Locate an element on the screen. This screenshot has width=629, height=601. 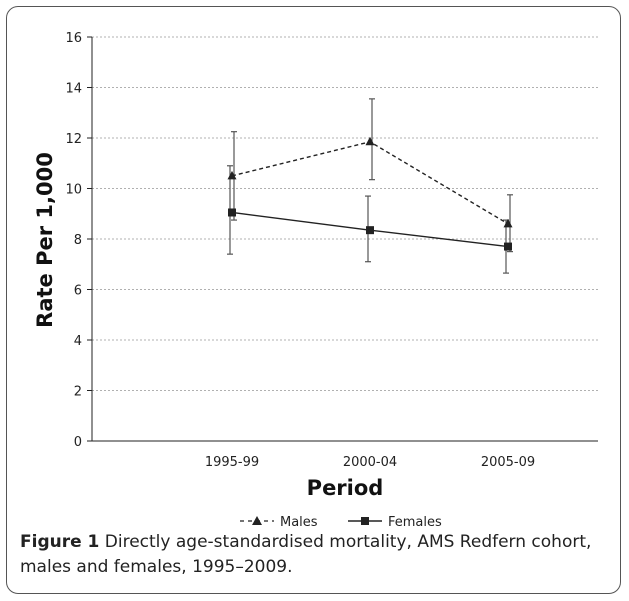
y-ticks: 0 2 4 6 8 10 12 14 16 is located at coordinates (78, 240).